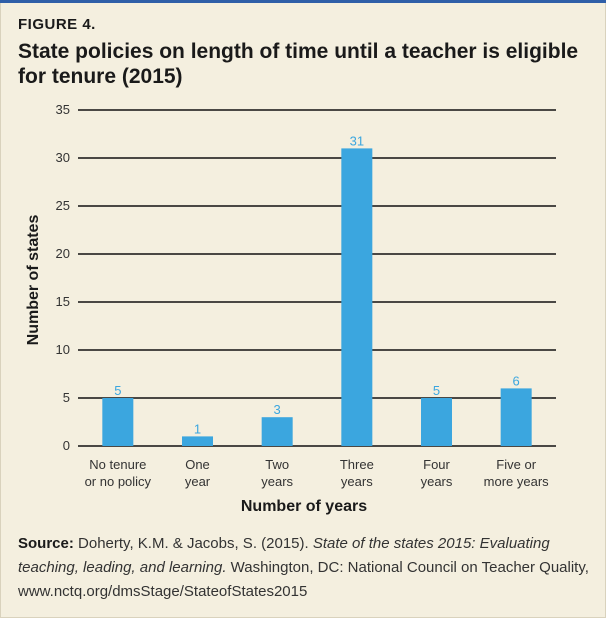  I want to click on x-category-label: One year, so click(198, 473).